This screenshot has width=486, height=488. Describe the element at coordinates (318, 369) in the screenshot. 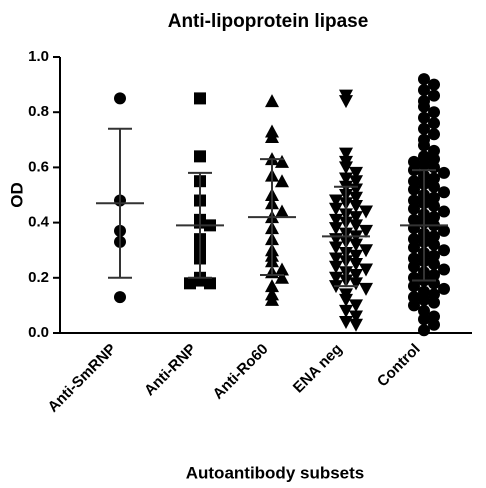

I see `x-tick-label: ENA neg` at that location.